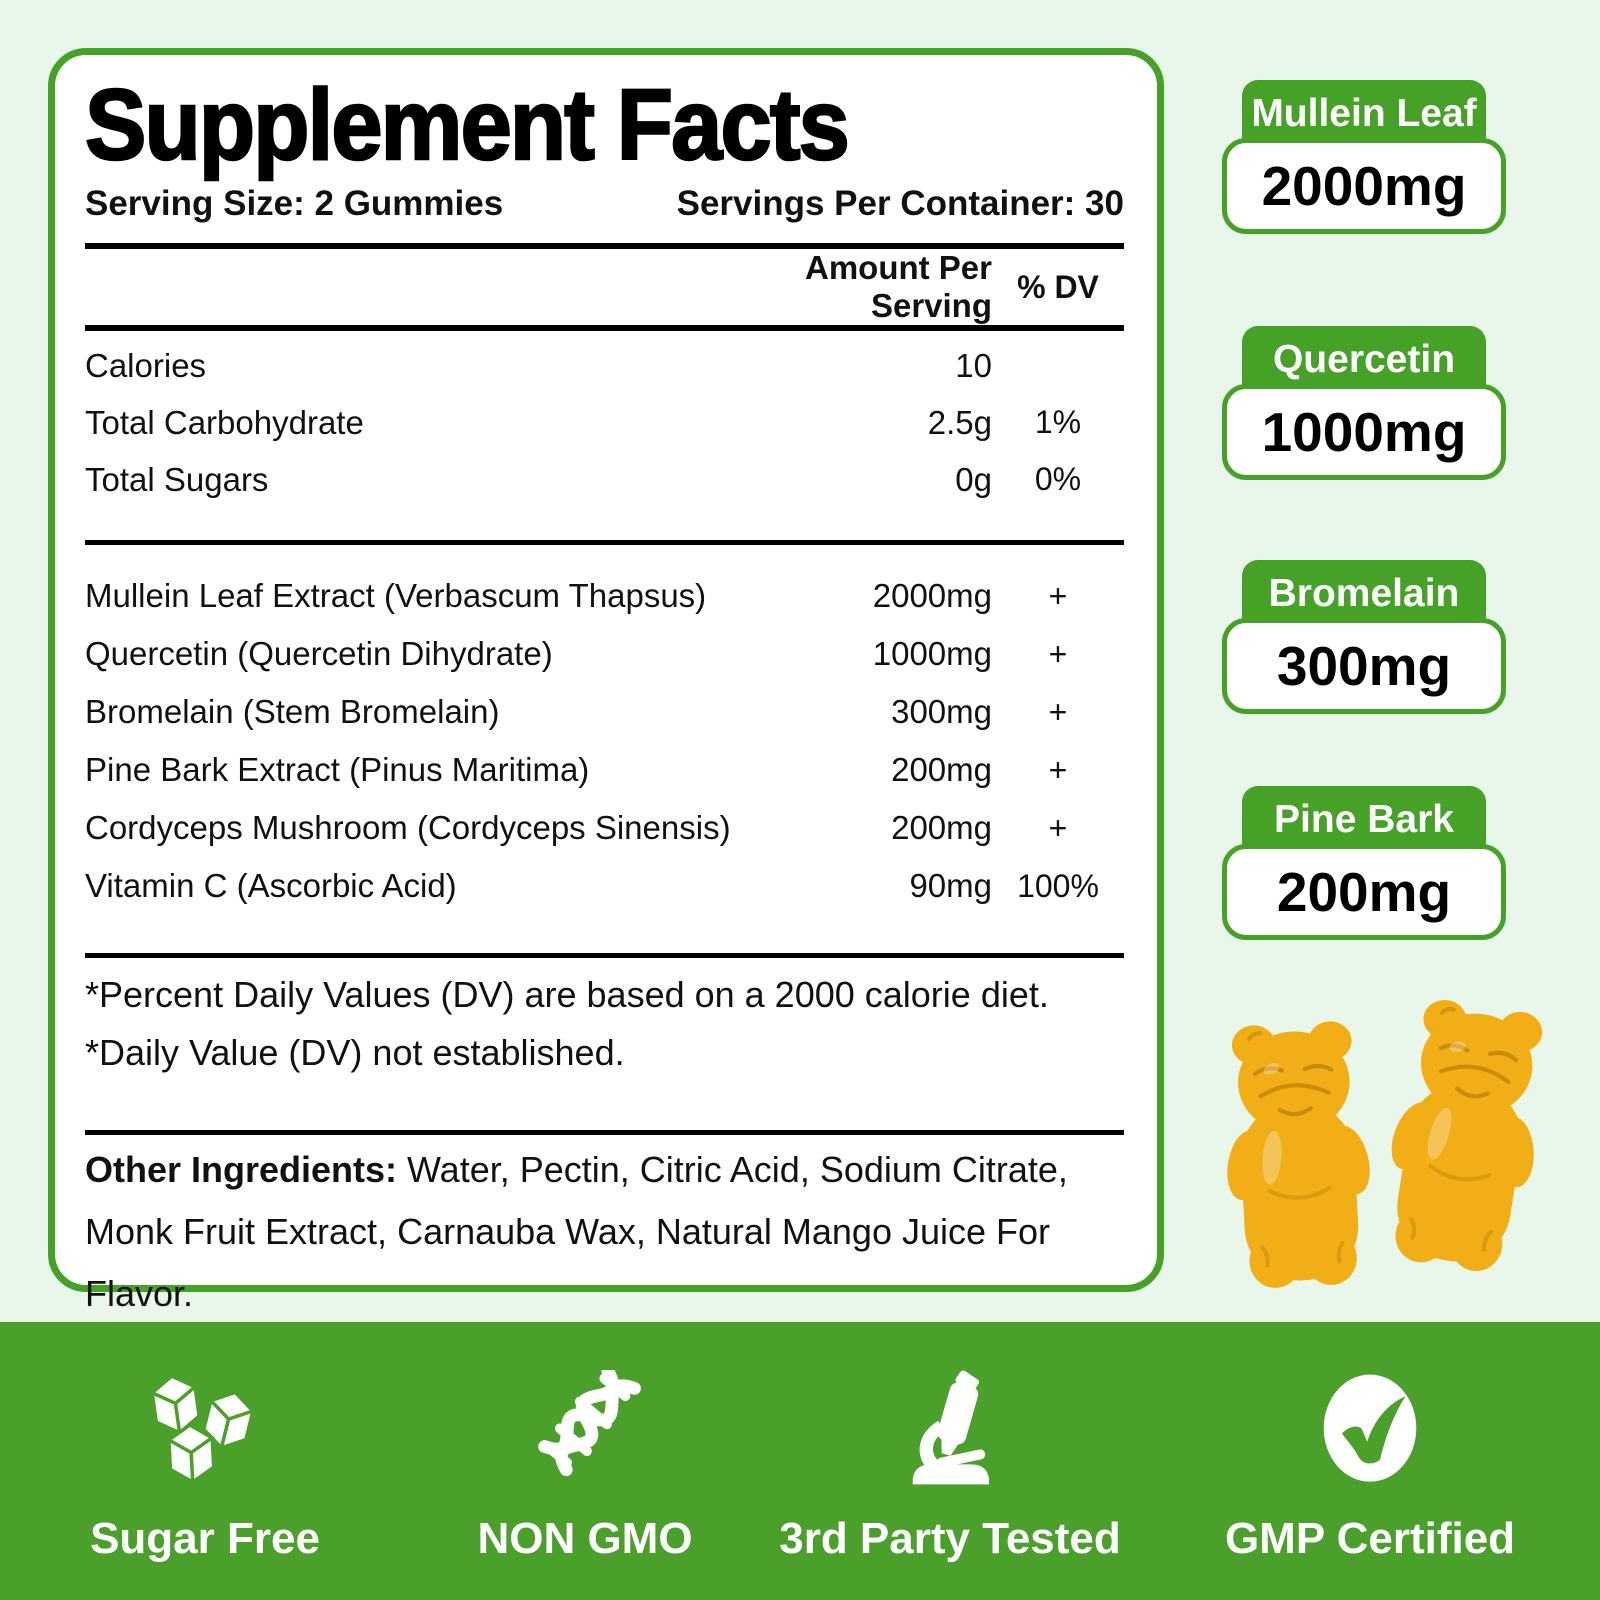 This screenshot has height=1600, width=1600. Describe the element at coordinates (604, 287) in the screenshot. I see `table-header-row: Amount Per Serving % DV` at that location.